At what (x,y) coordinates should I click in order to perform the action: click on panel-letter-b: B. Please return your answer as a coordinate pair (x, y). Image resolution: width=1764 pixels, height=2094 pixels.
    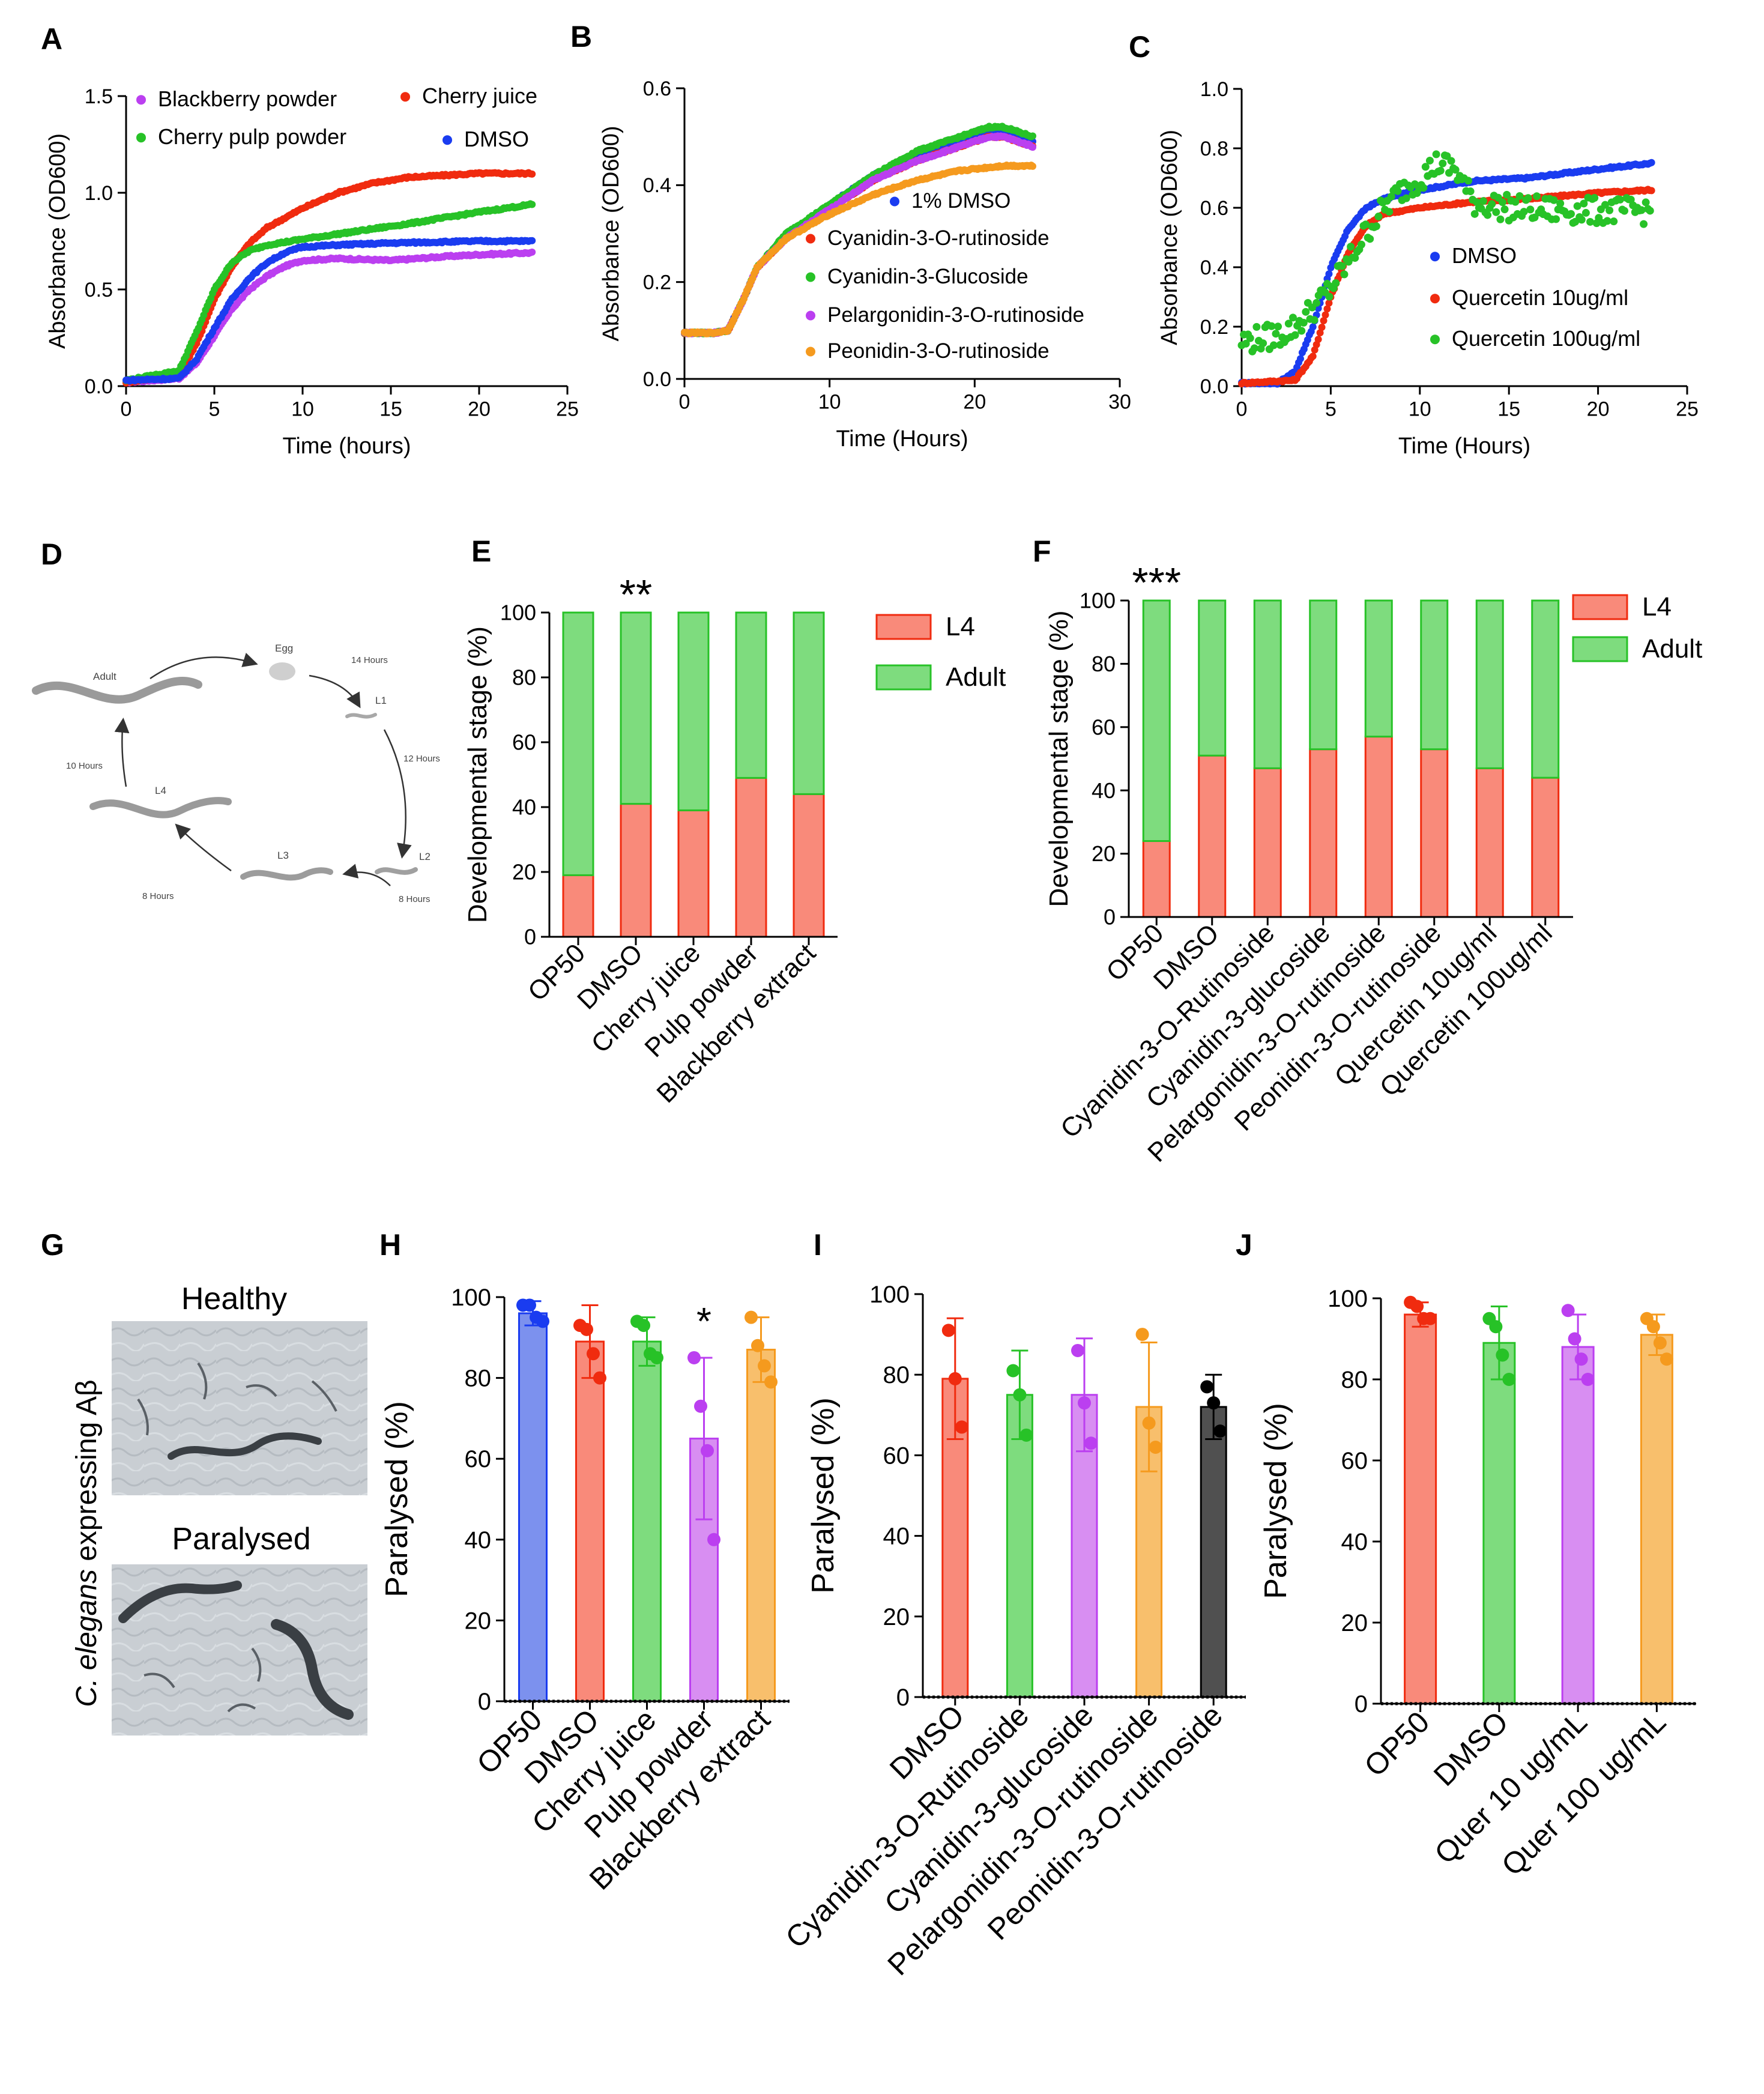
    Looking at the image, I should click on (581, 36).